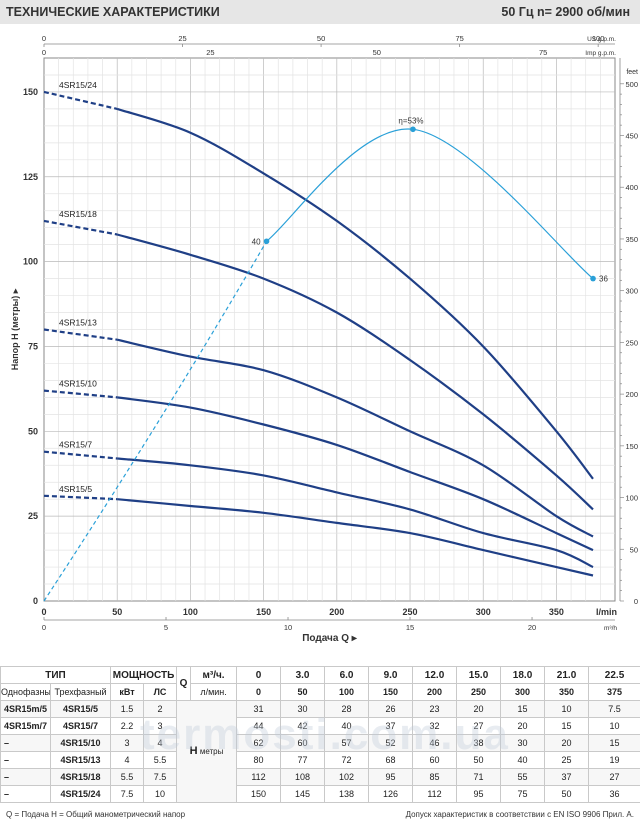  Describe the element at coordinates (259, 743) in the screenshot. I see `head-value: 62` at that location.